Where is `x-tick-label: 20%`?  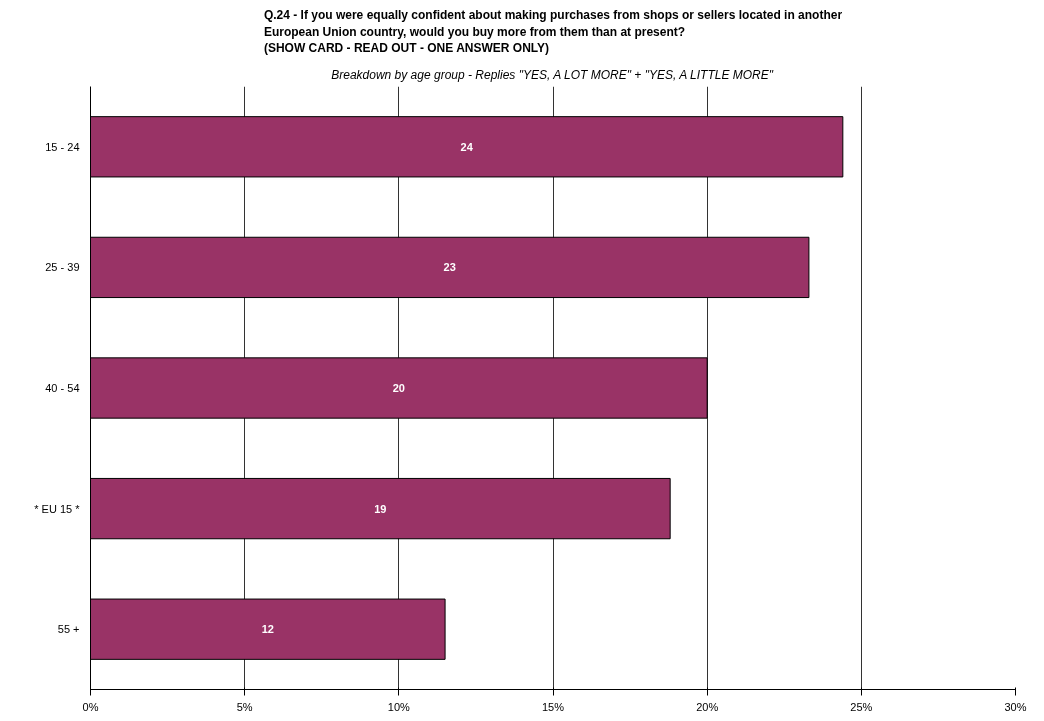
x-tick-label: 20% is located at coordinates (707, 706).